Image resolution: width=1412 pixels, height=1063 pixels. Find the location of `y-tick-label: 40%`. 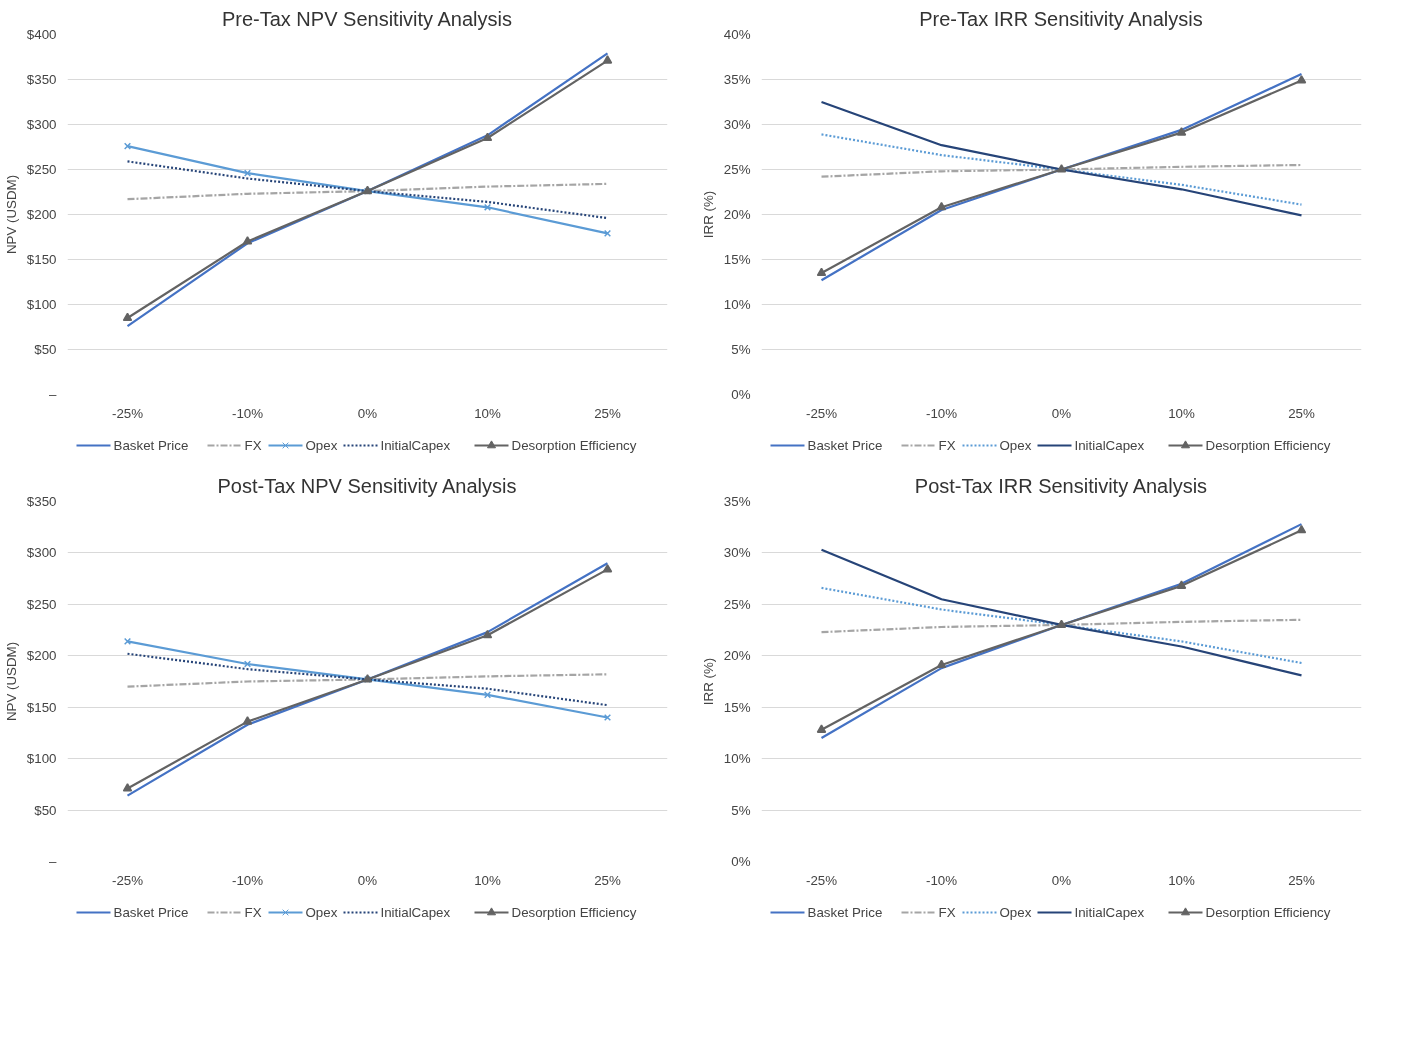

y-tick-label: 40% is located at coordinates (737, 34).